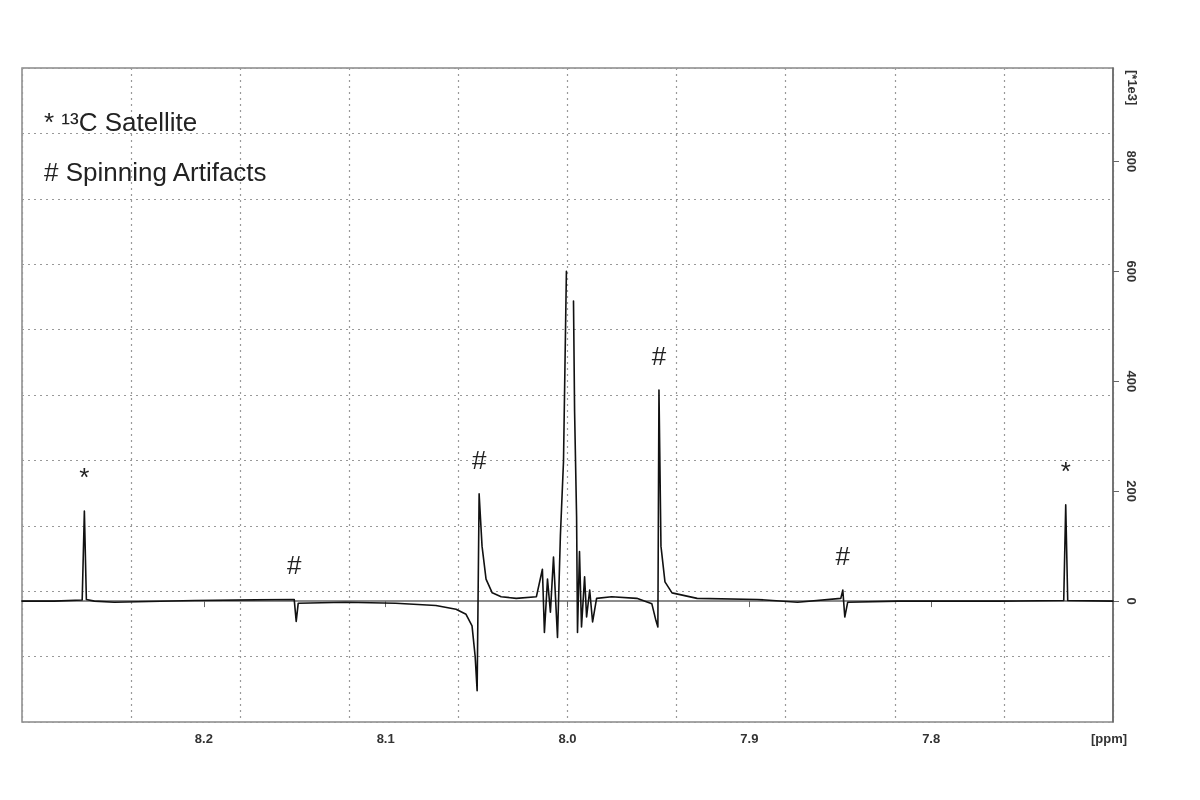 The height and width of the screenshot is (800, 1200). Describe the element at coordinates (567, 738) in the screenshot. I see `x-tick-label: 8.0` at that location.